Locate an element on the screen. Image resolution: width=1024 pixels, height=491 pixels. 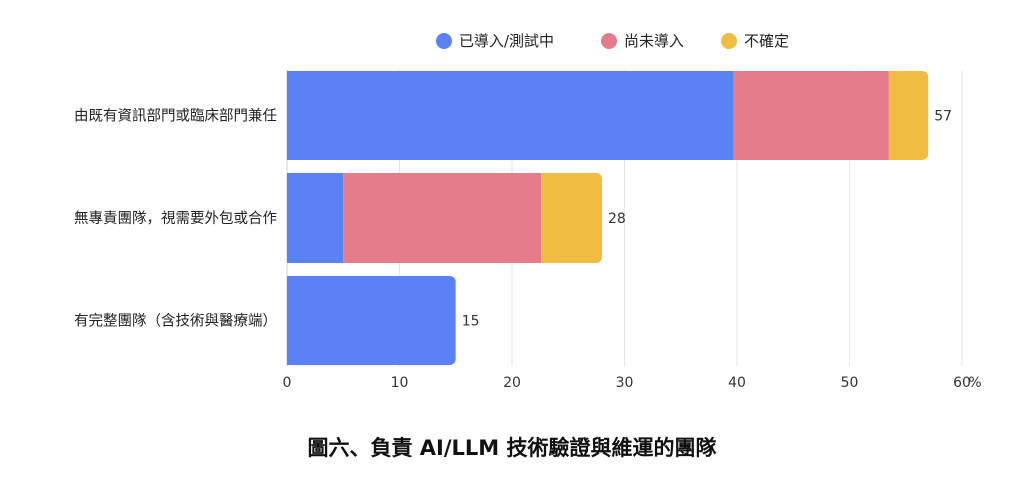
x-tick-label: 30 is located at coordinates (625, 383).